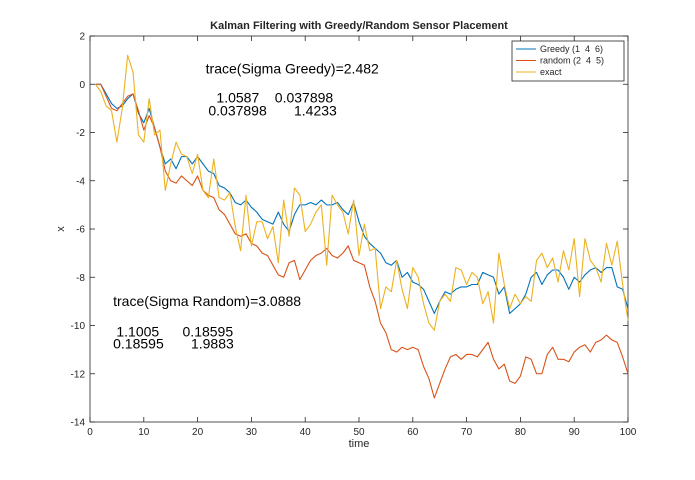 Image resolution: width=695 pixels, height=480 pixels. What do you see at coordinates (575, 432) in the screenshot?
I see `x-tick-label: 90` at bounding box center [575, 432].